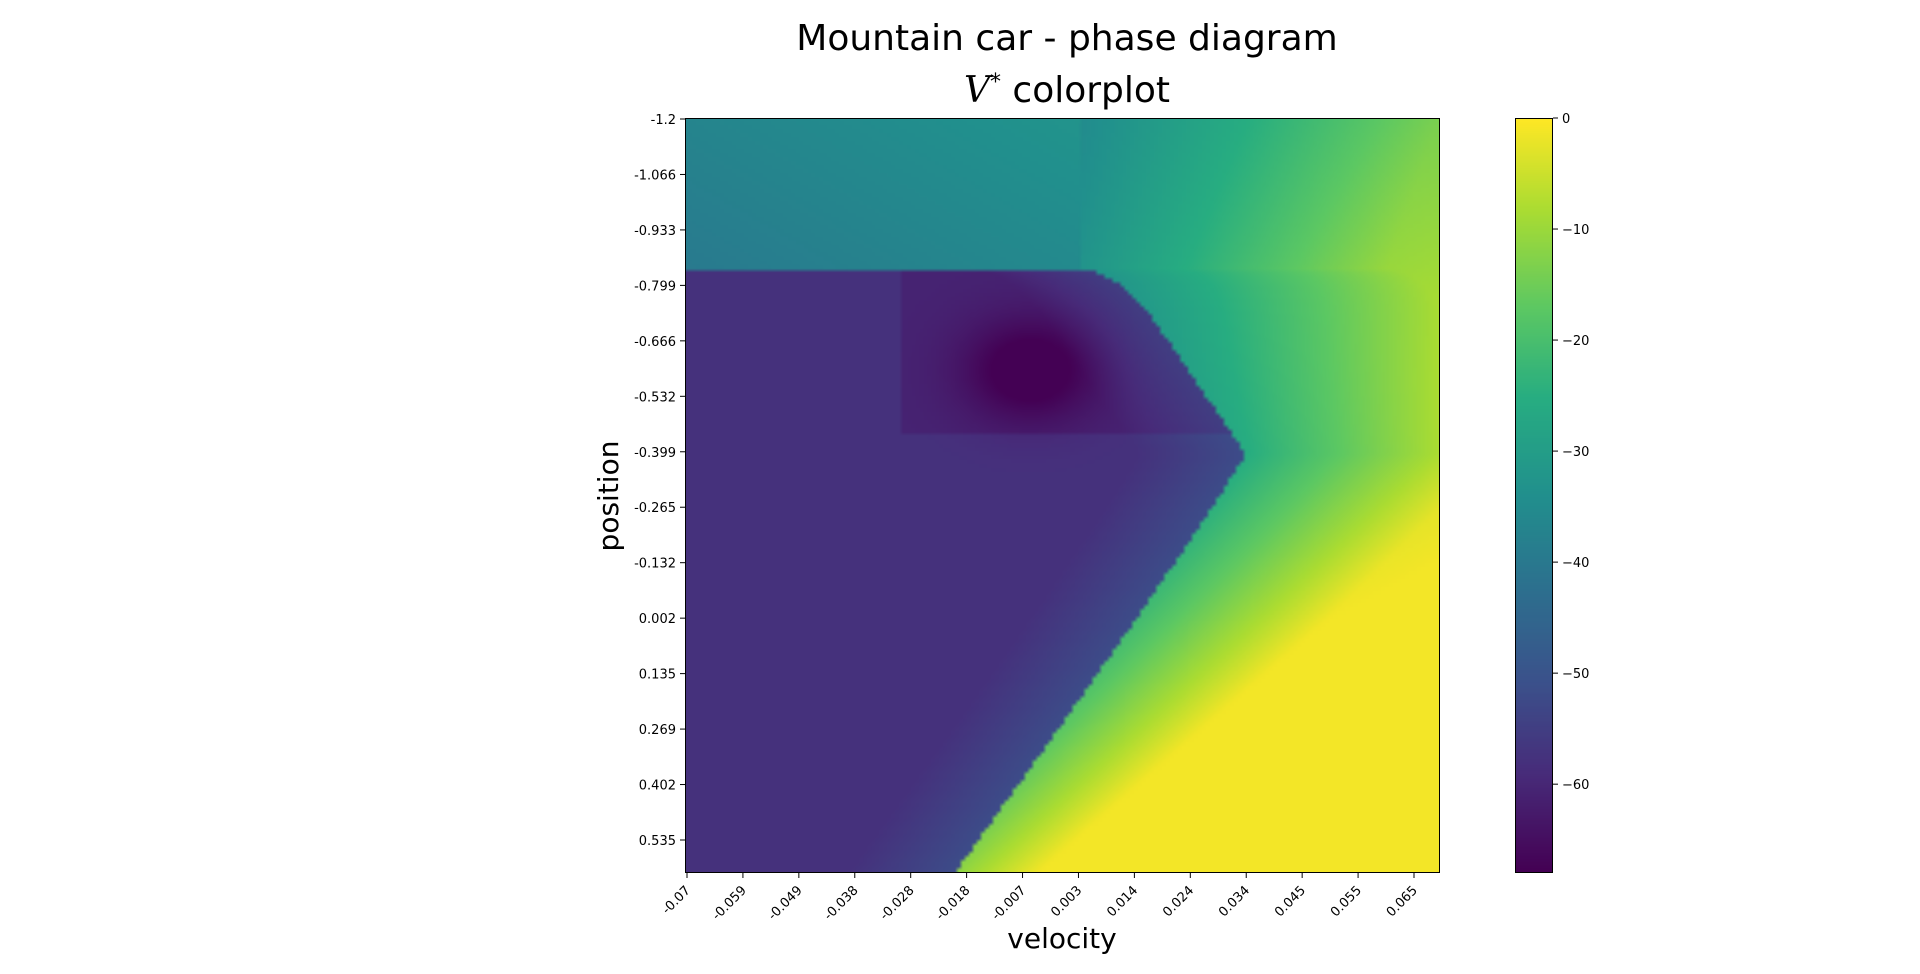 The width and height of the screenshot is (1920, 974). What do you see at coordinates (608, 496) in the screenshot?
I see `y-axis-label: position` at bounding box center [608, 496].